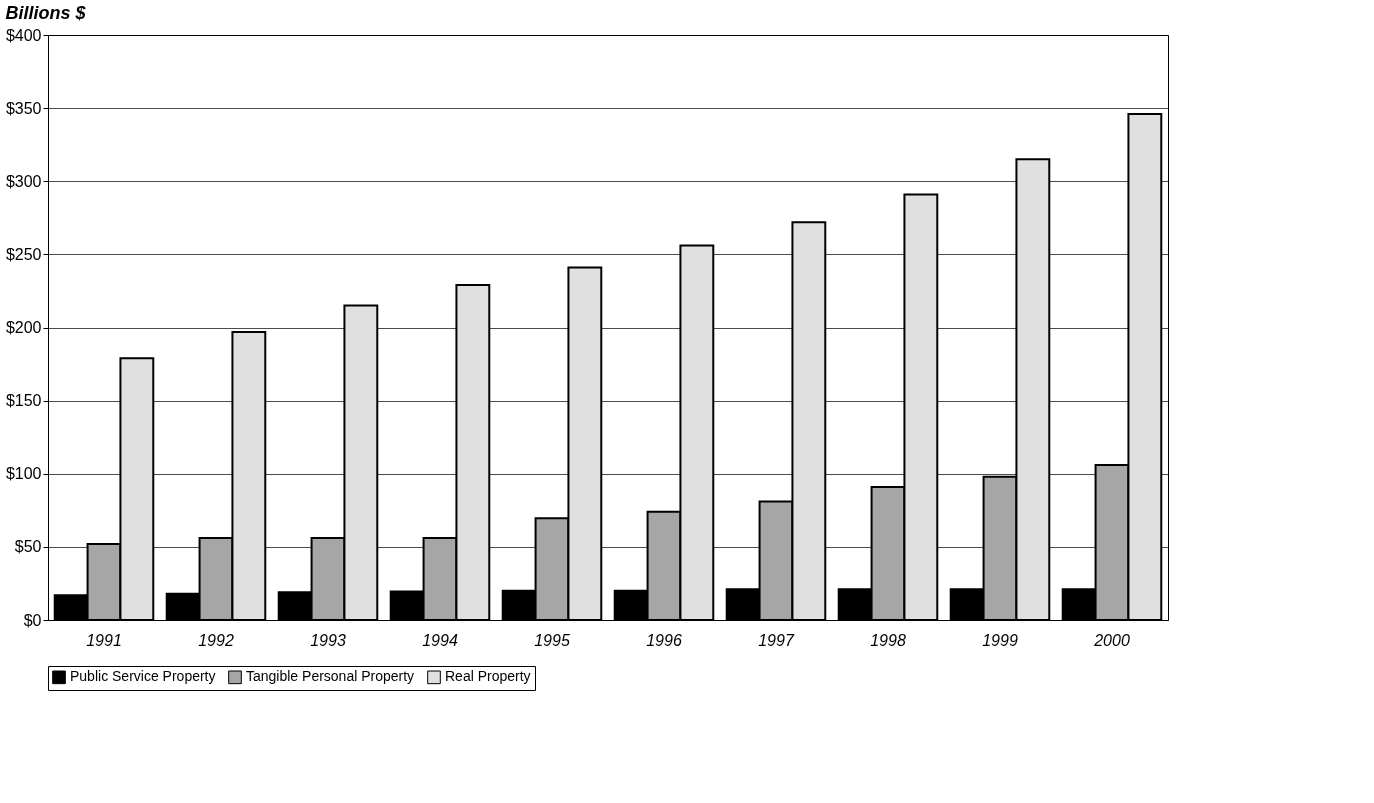  What do you see at coordinates (32, 620) in the screenshot?
I see `y-tick-label: $0` at bounding box center [32, 620].